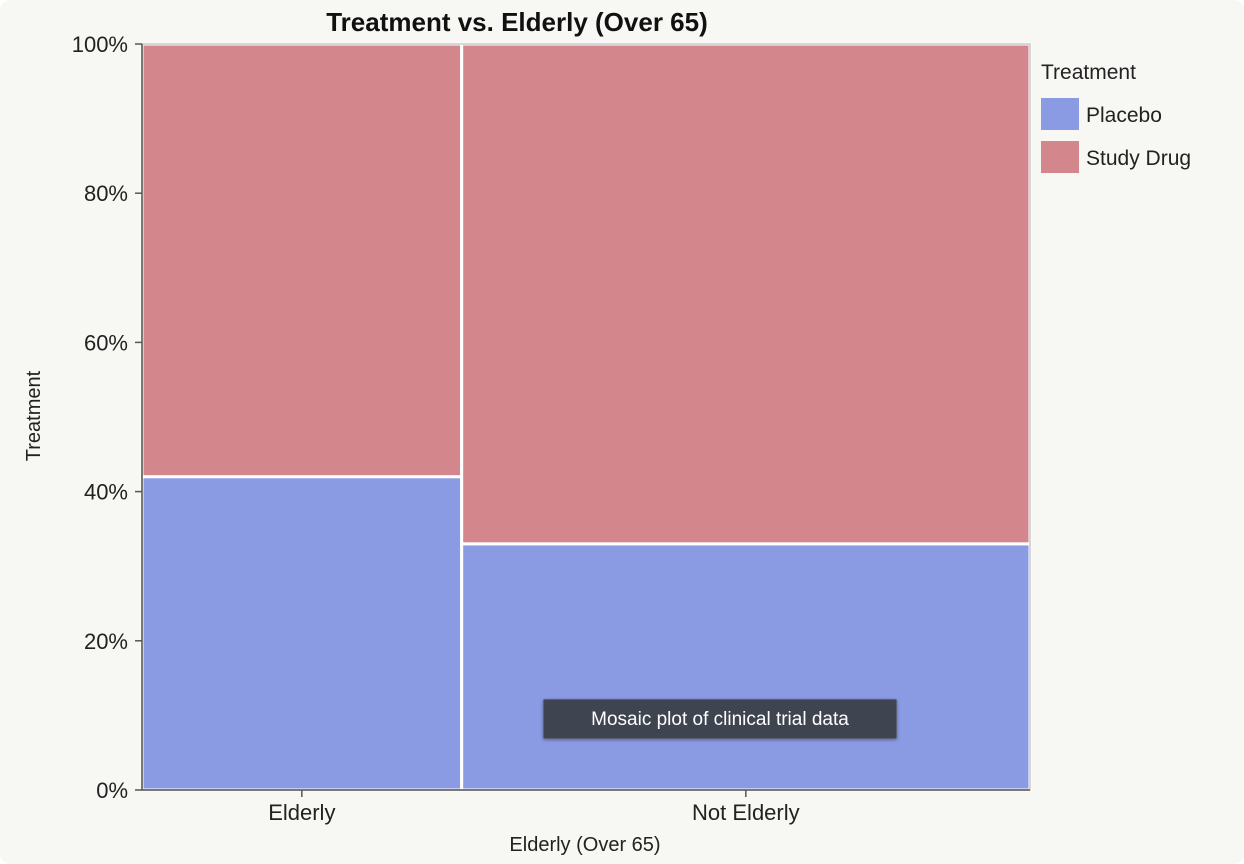  Describe the element at coordinates (534, 807) in the screenshot. I see `x-axis-ticks: Elderly Not Elderly` at that location.